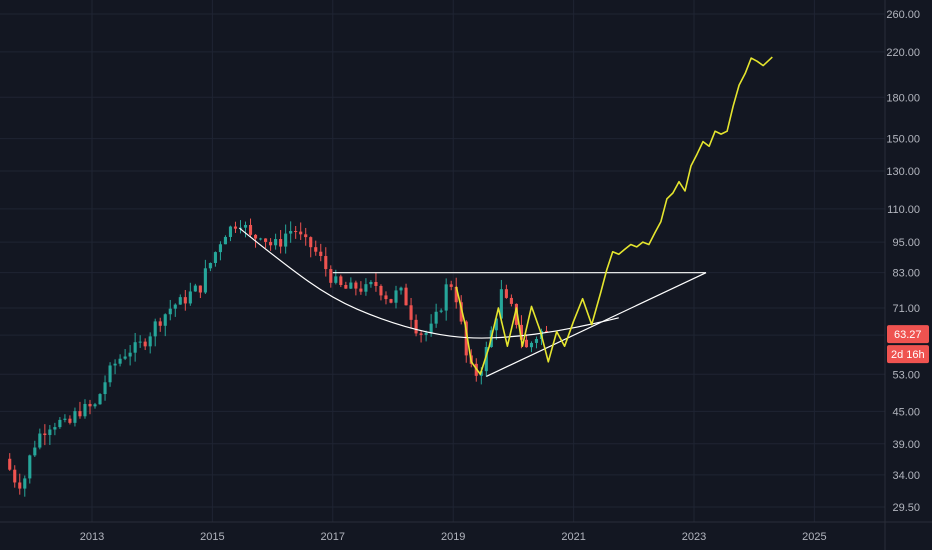 The image size is (932, 550). Describe the element at coordinates (453, 537) in the screenshot. I see `x-tick-label: 2019` at that location.